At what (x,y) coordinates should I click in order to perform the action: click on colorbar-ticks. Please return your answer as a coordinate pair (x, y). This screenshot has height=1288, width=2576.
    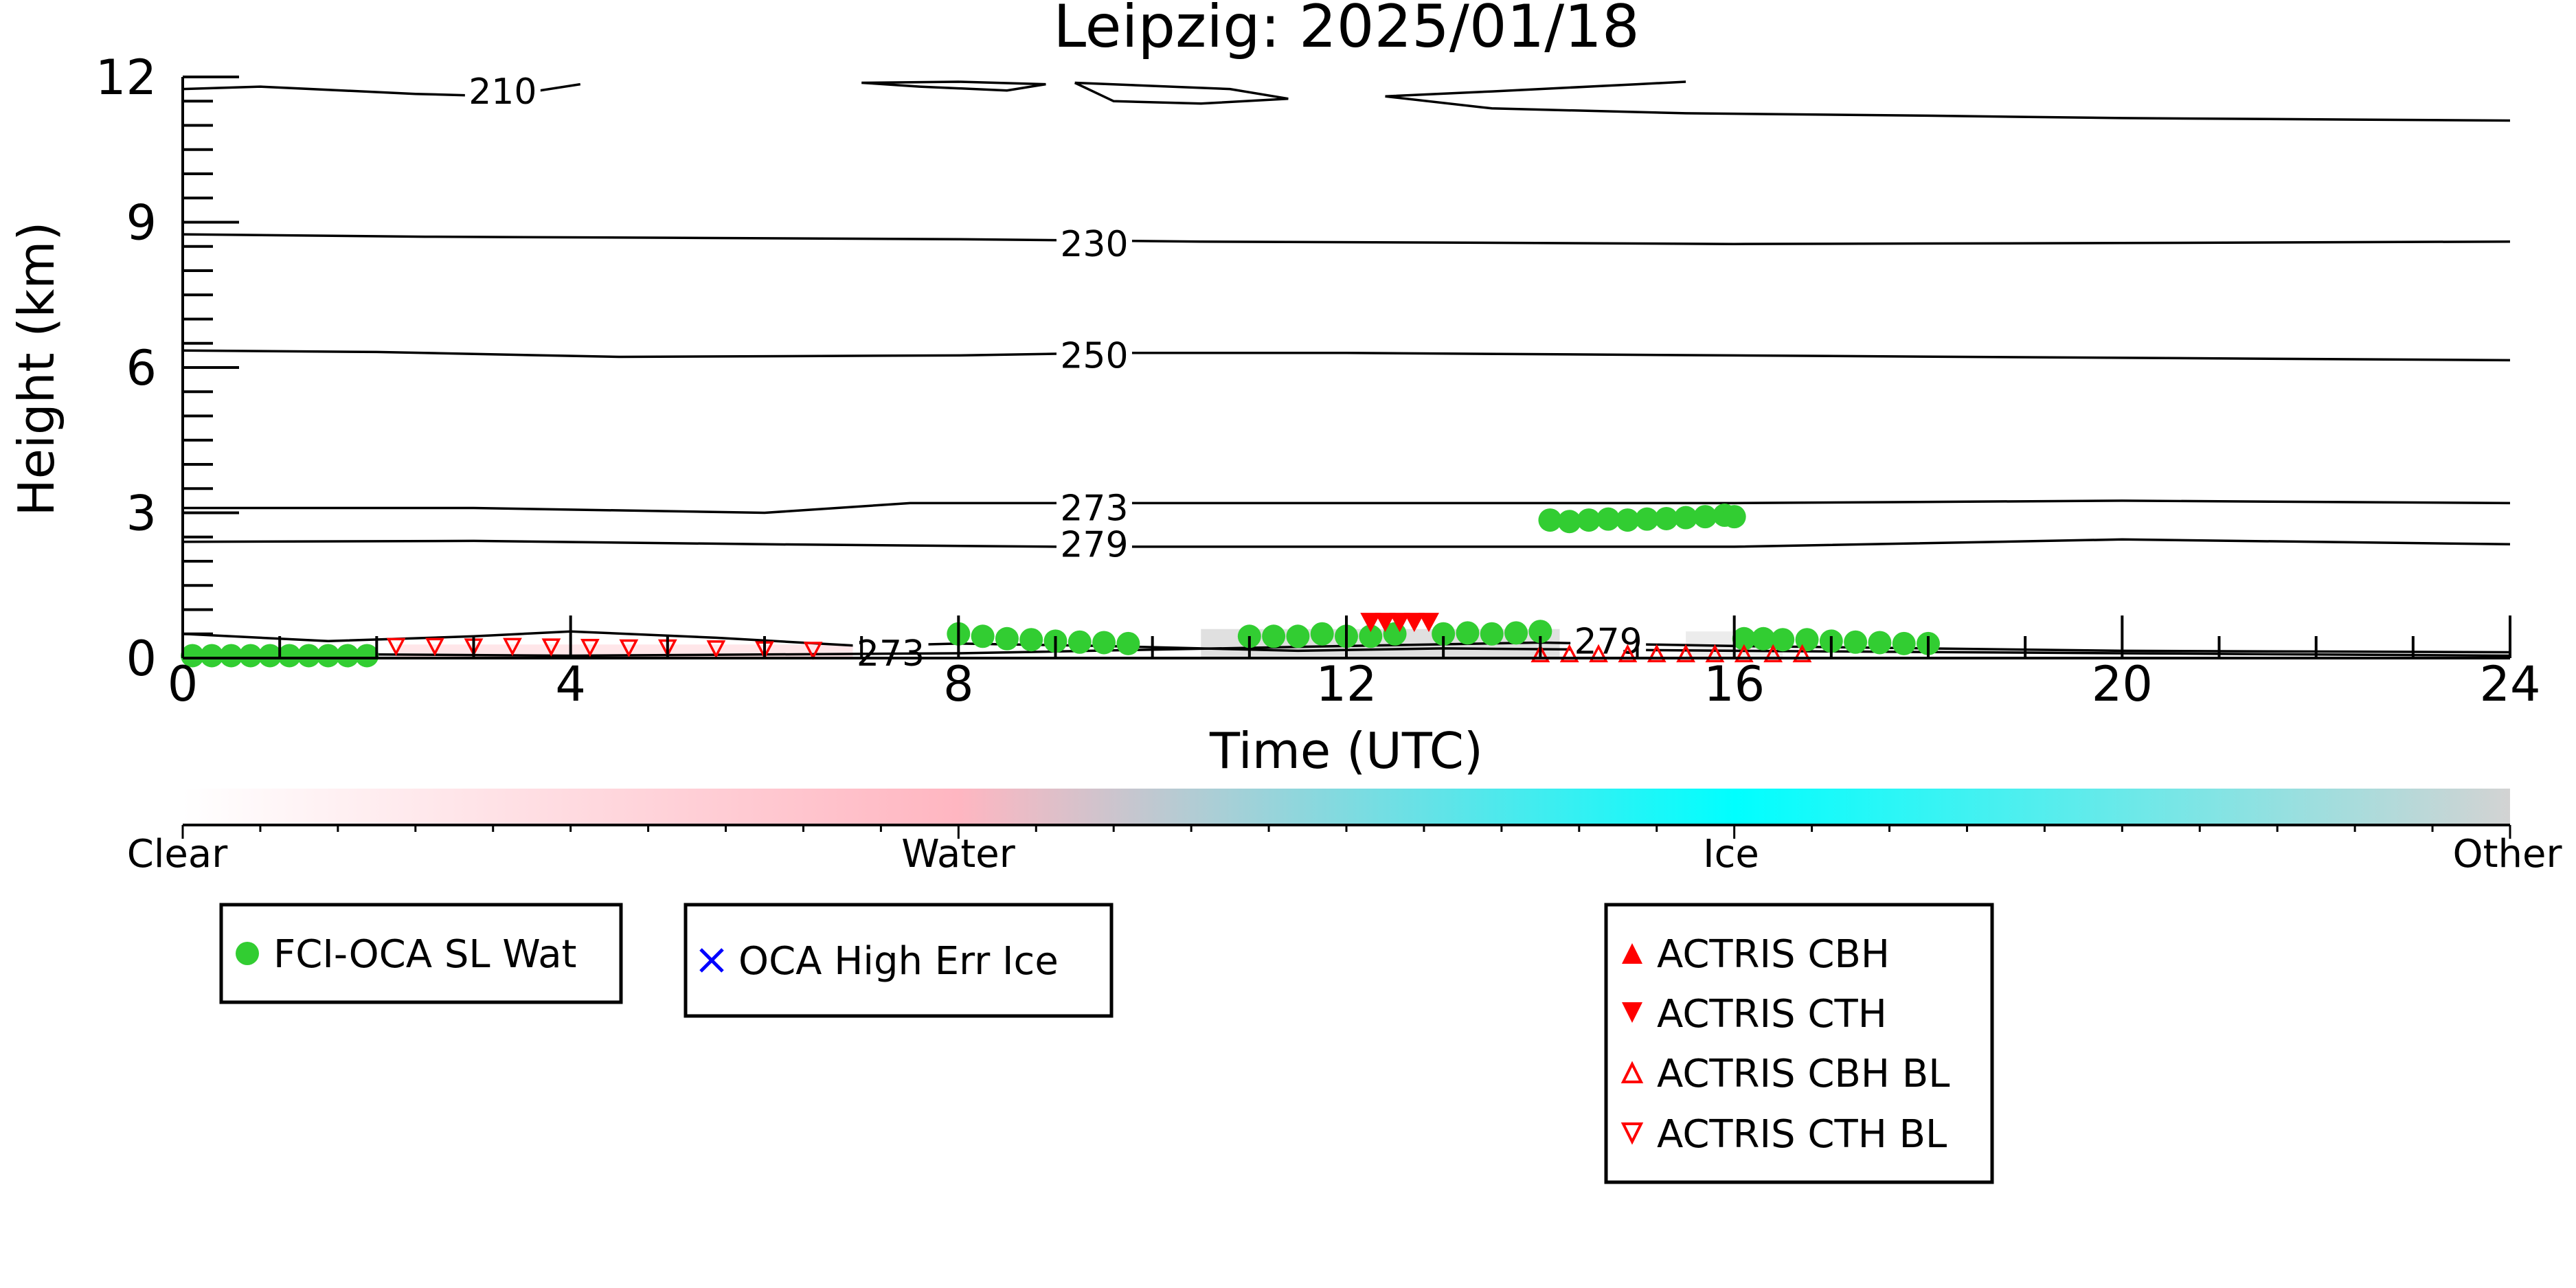
    Looking at the image, I should click on (1346, 832).